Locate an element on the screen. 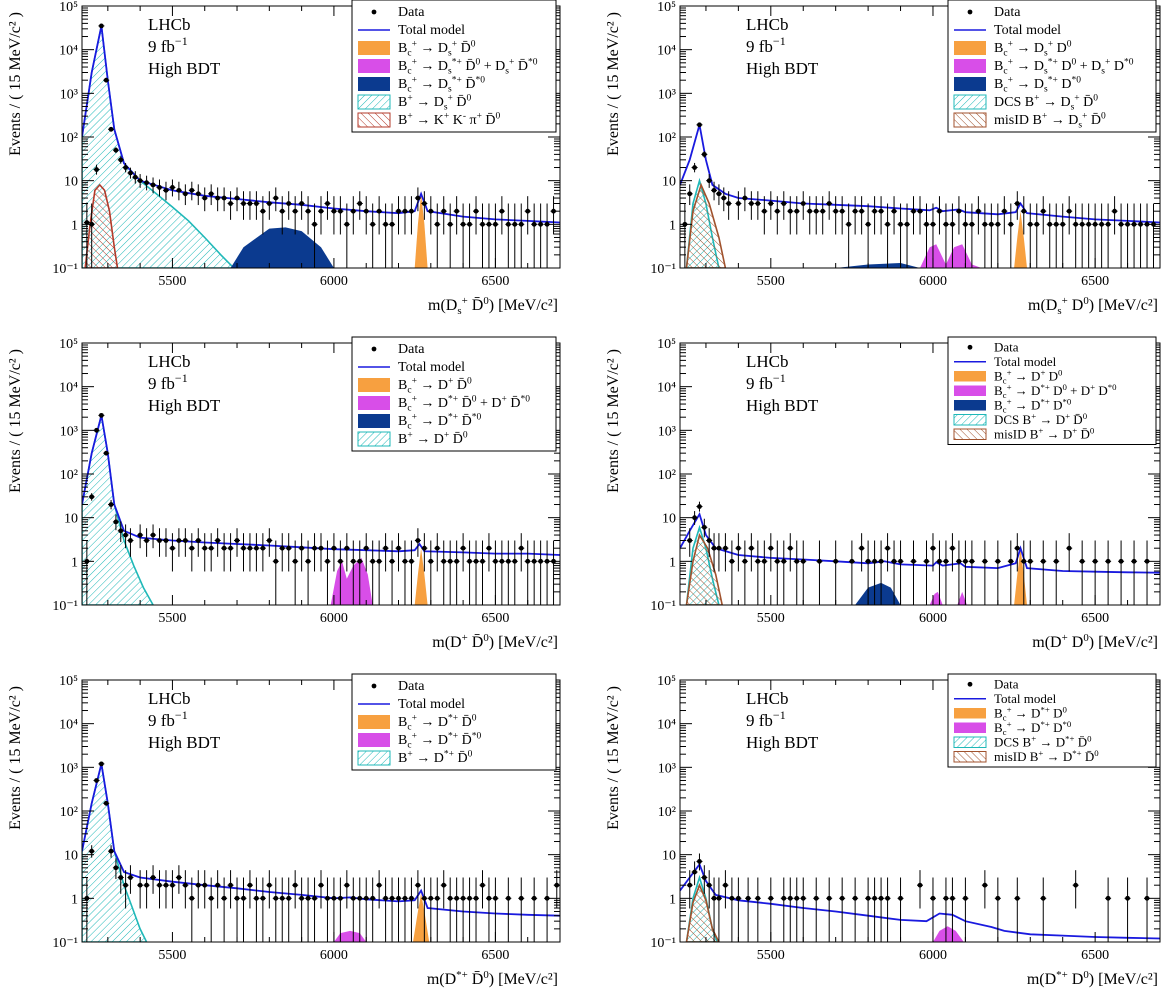 This screenshot has height=1000, width=1172. legend-entry-4: Bc+ → Ds*+ D̄0 + Ds+ D̄*0 is located at coordinates (448, 67).